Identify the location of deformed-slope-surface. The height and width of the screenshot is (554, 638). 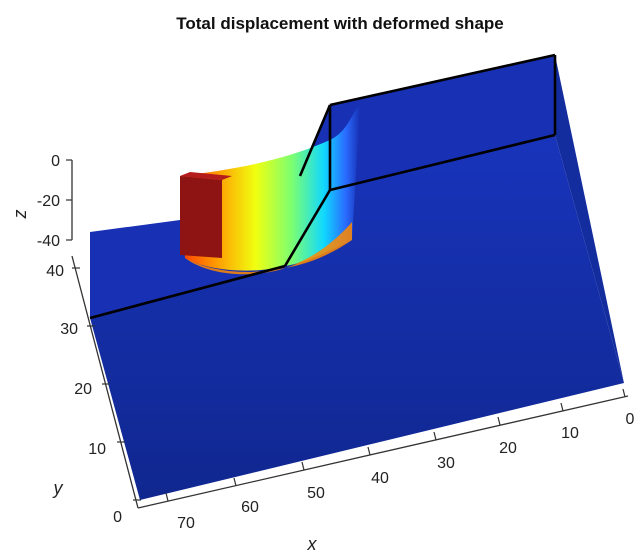
(270, 188).